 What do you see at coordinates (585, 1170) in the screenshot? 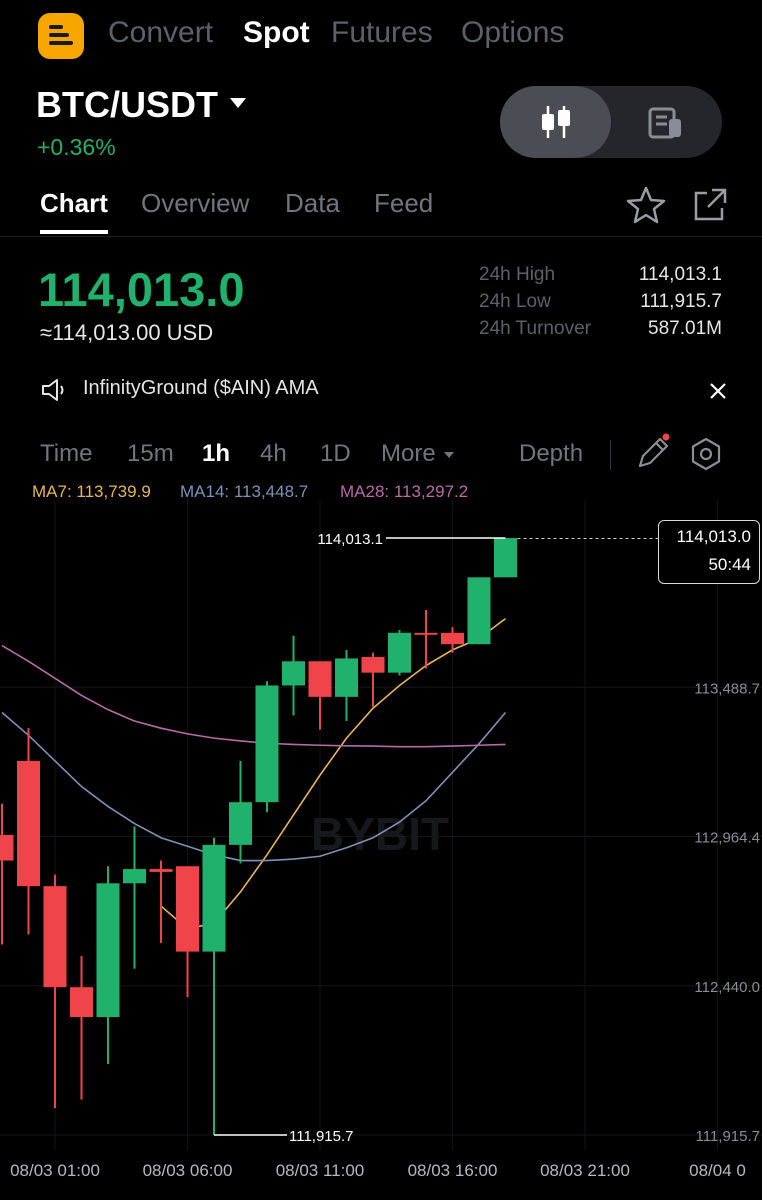
I see `x-tick-label: 08/03 21:00` at bounding box center [585, 1170].